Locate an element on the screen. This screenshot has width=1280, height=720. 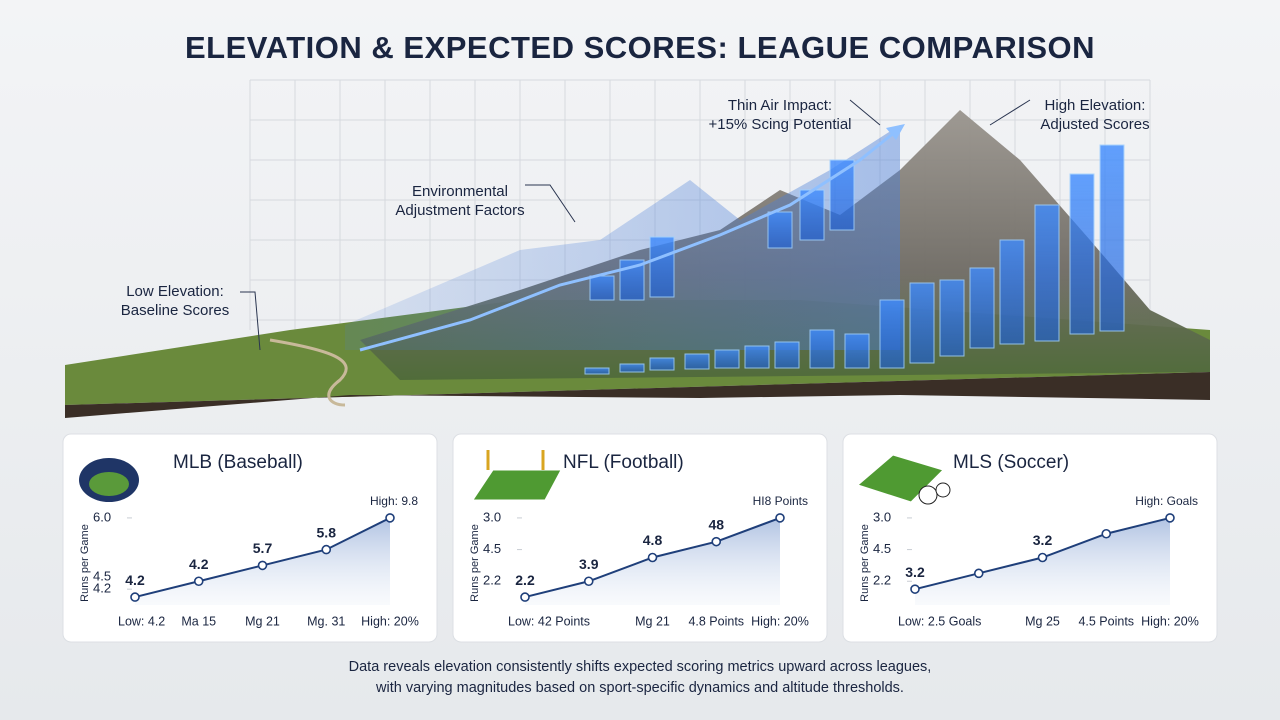
trail is located at coordinates (308, 372).